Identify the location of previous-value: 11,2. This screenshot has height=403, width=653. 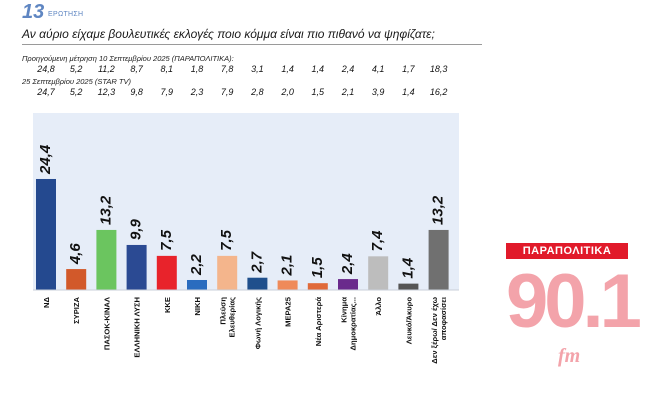
(106, 69).